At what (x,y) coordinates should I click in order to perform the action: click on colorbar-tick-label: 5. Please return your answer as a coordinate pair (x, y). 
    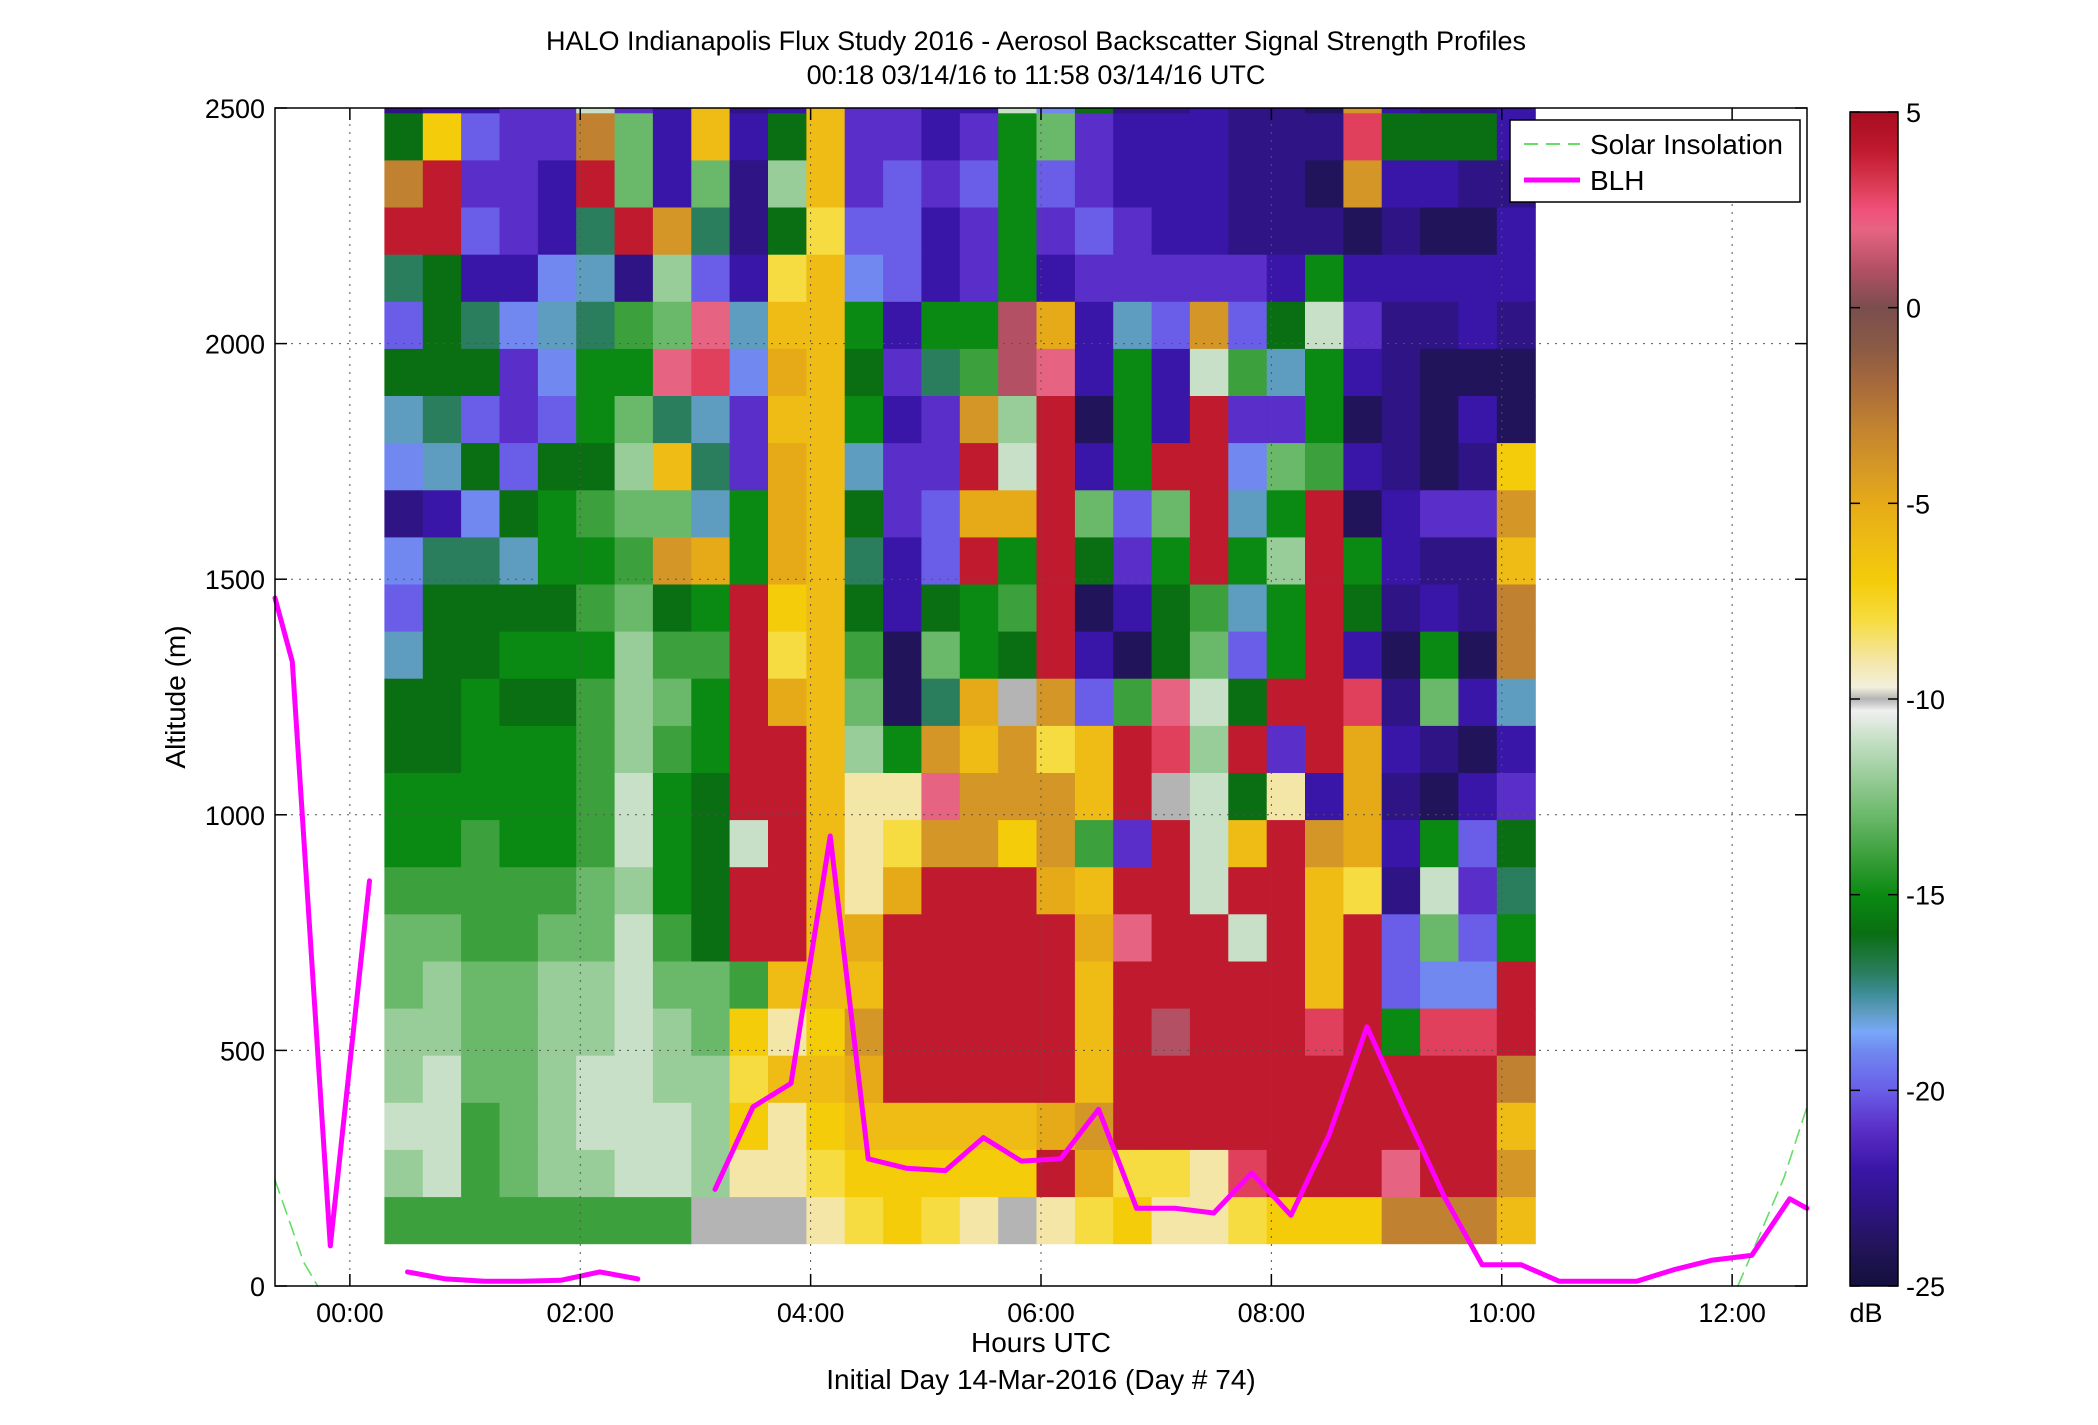
    Looking at the image, I should click on (1913, 113).